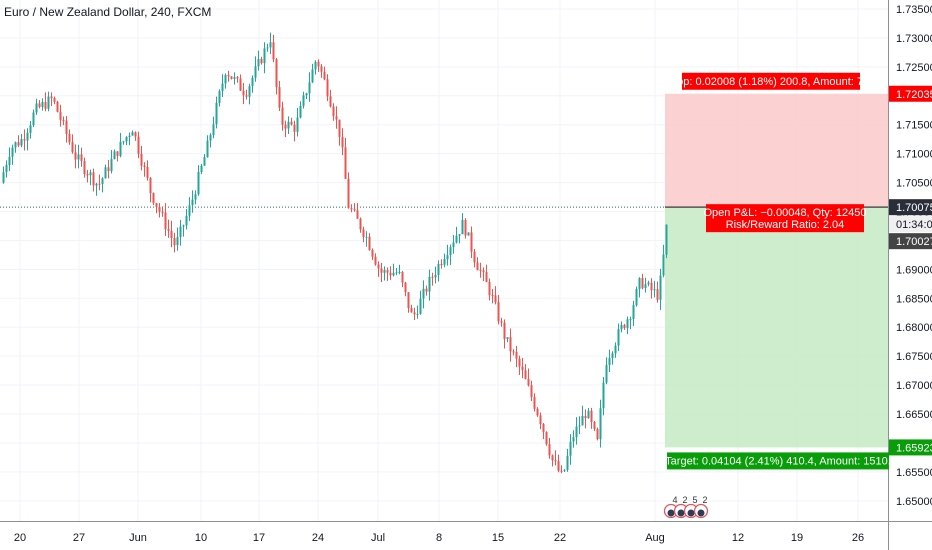  Describe the element at coordinates (785, 213) in the screenshot. I see `pnl-label-text: Open P&L: −0.00048, Qty: 12450` at that location.